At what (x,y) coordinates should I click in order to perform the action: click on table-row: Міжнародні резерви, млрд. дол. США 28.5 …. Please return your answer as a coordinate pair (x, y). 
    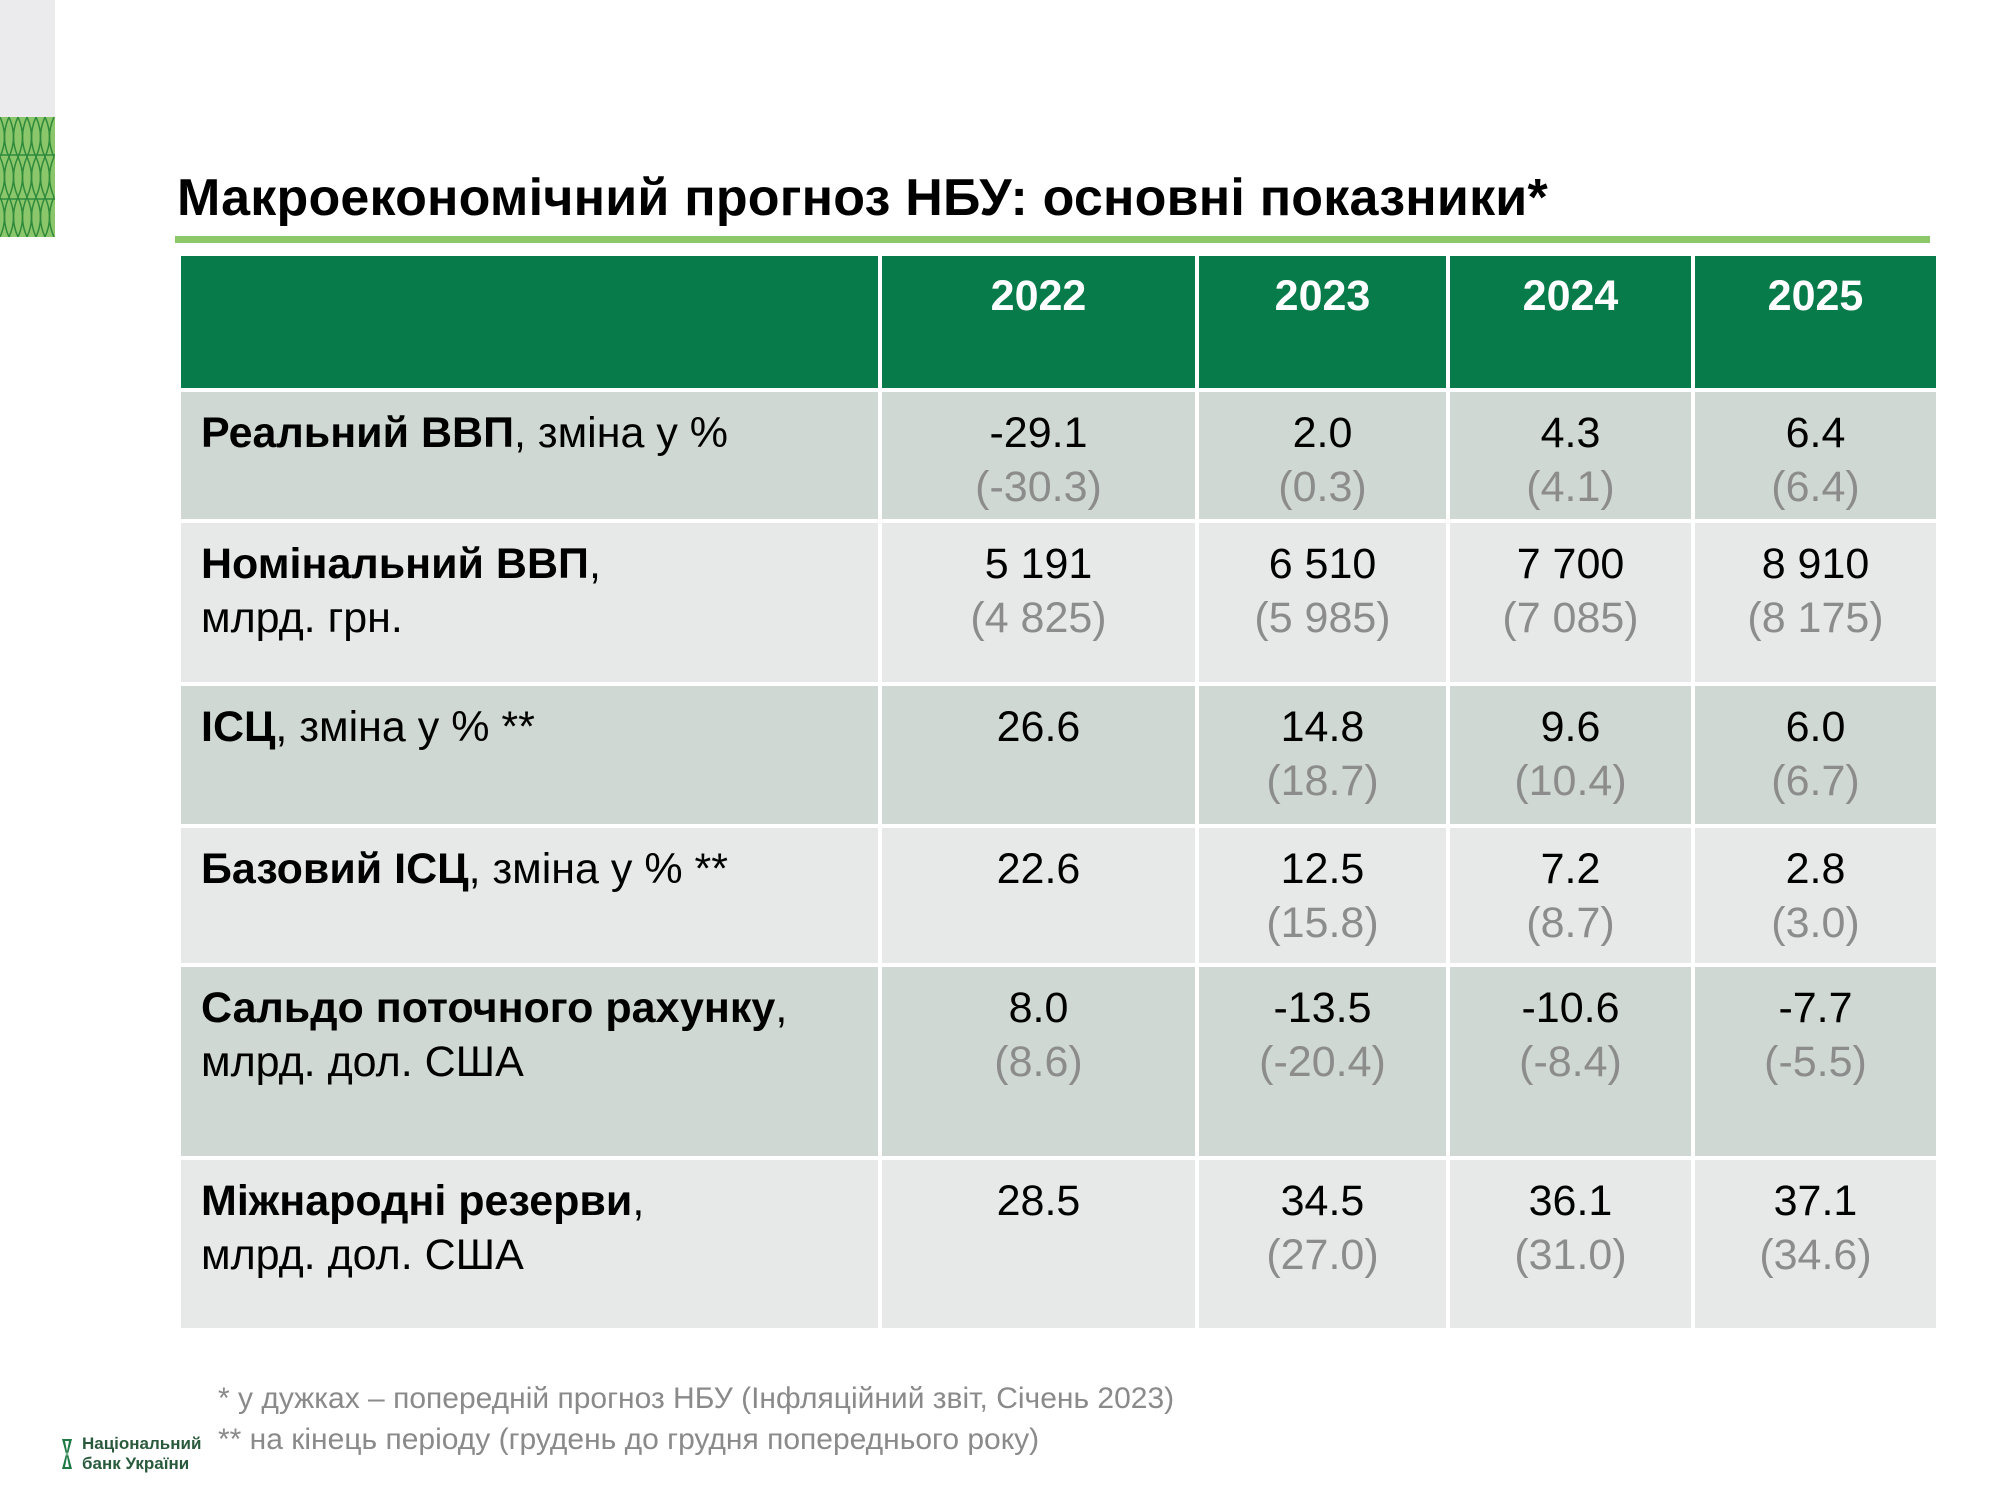
    Looking at the image, I should click on (1058, 1244).